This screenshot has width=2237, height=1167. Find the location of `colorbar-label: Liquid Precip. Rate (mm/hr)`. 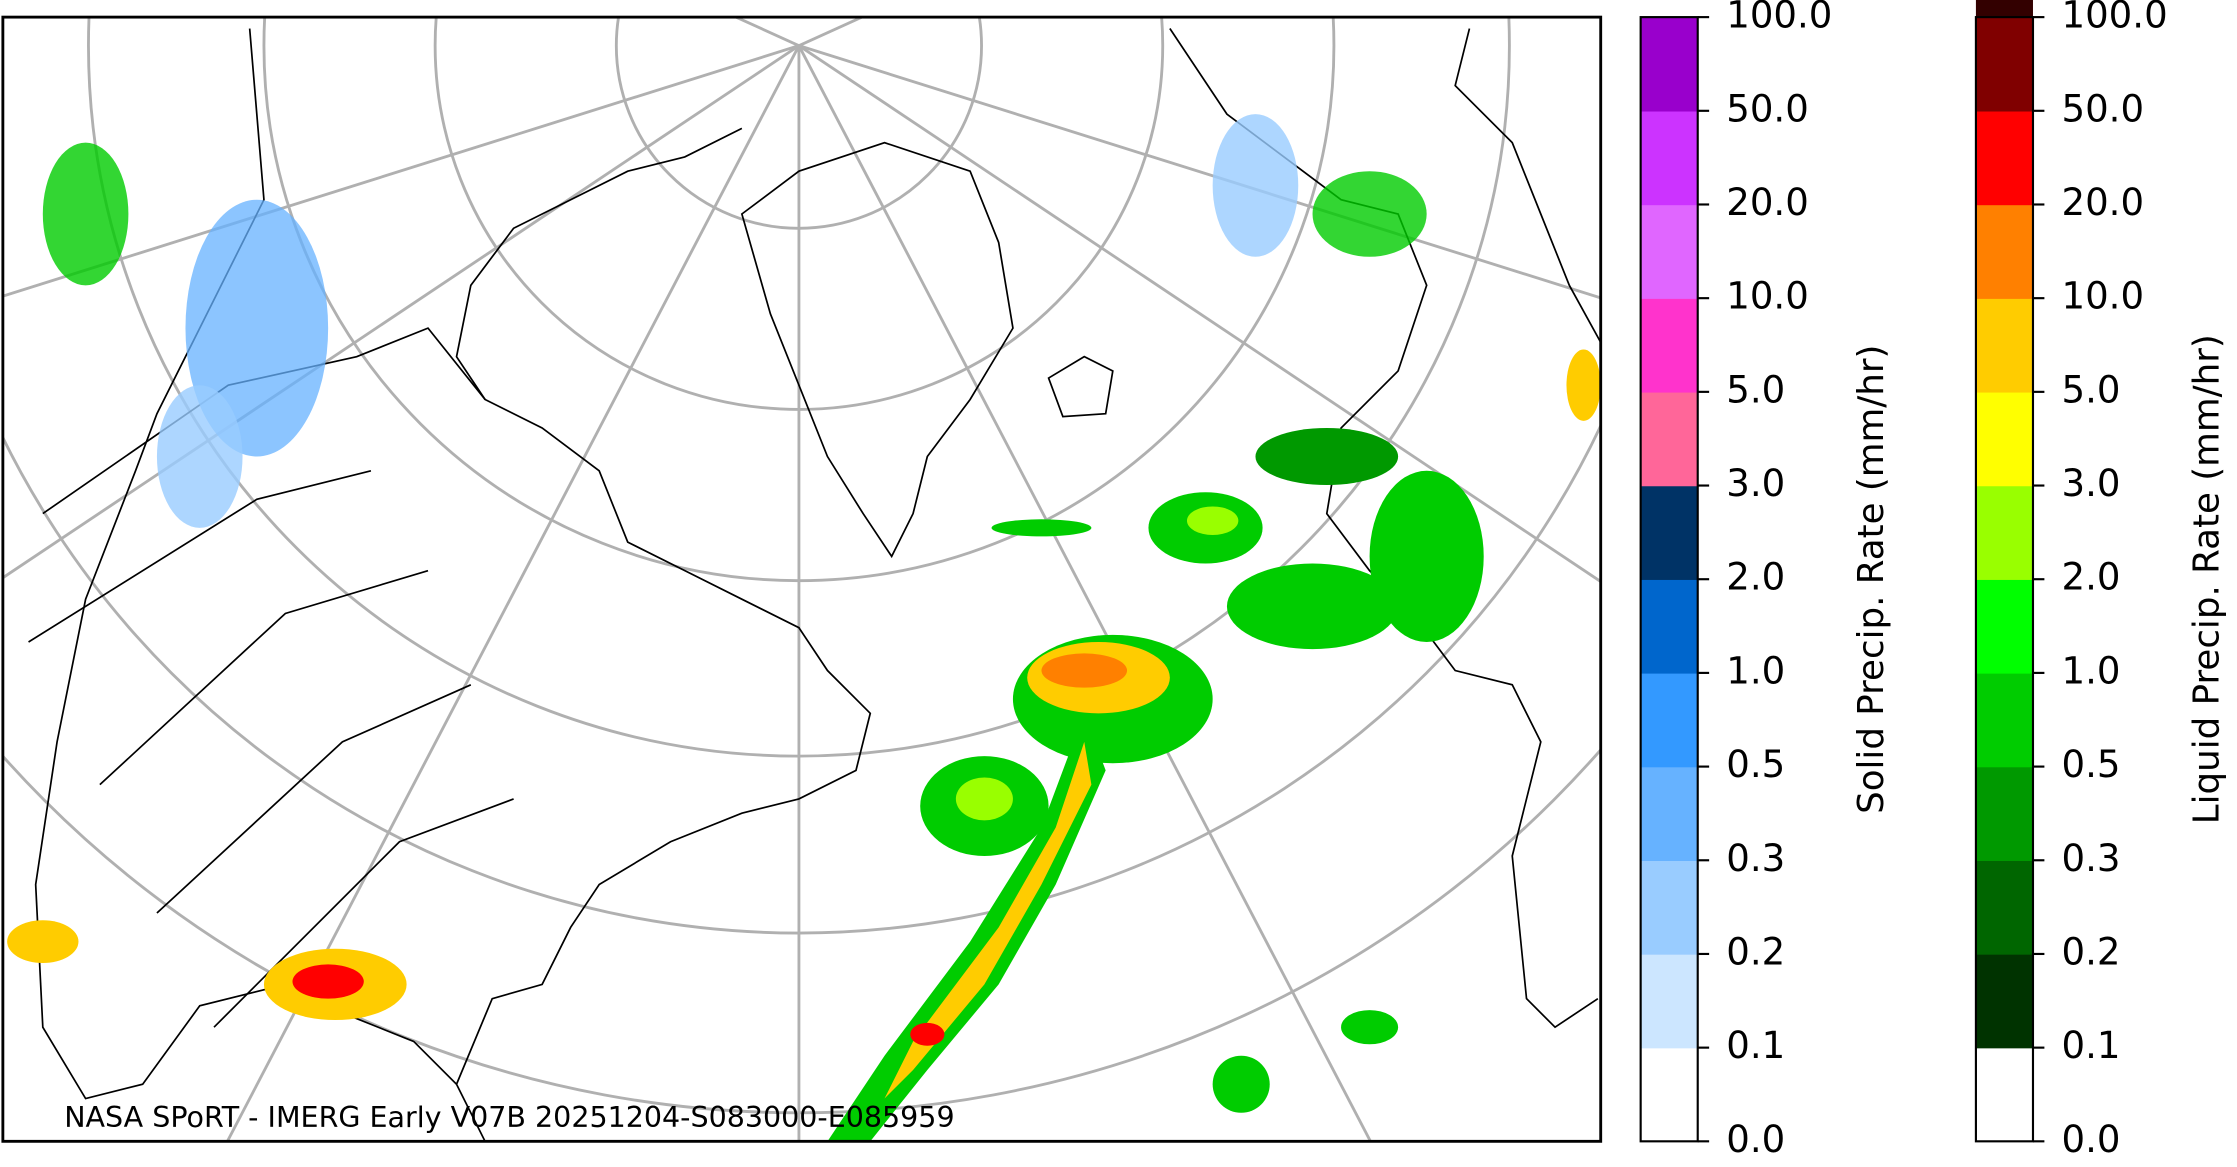

colorbar-label: Liquid Precip. Rate (mm/hr) is located at coordinates (2206, 579).